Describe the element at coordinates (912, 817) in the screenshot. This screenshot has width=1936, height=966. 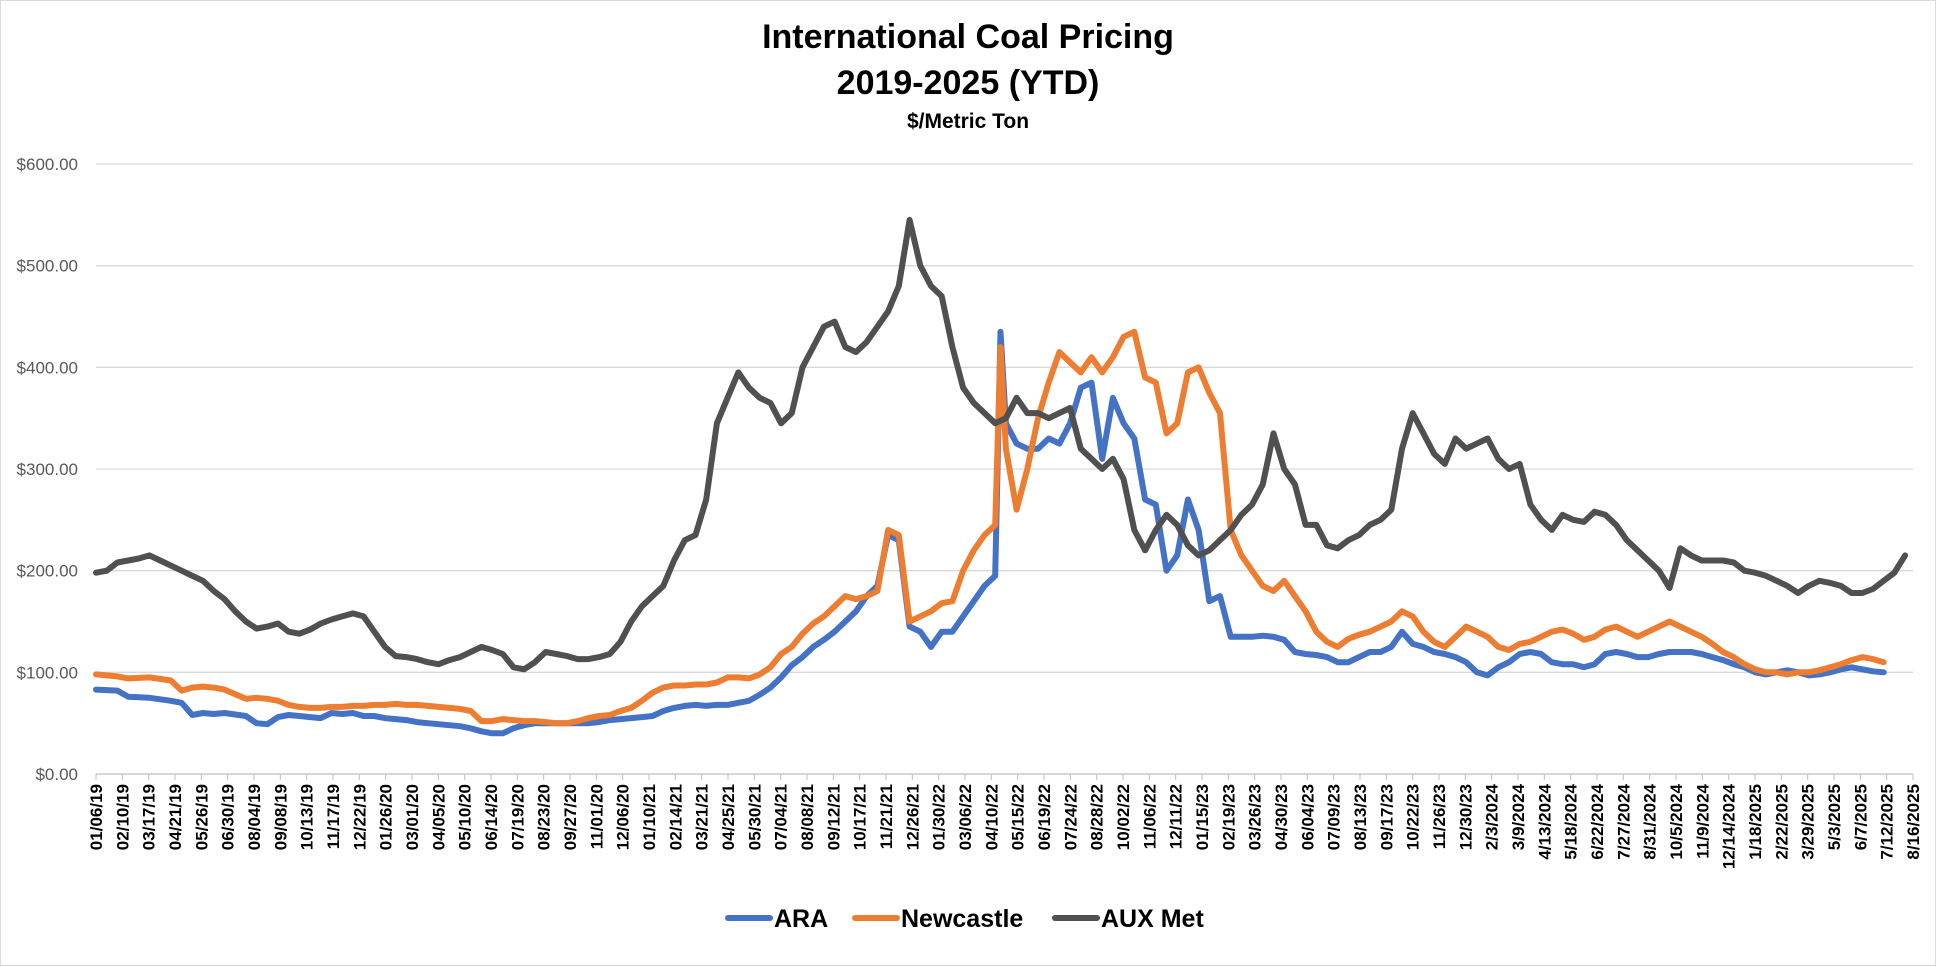
I see `x-tick-label: 12/26/21` at that location.